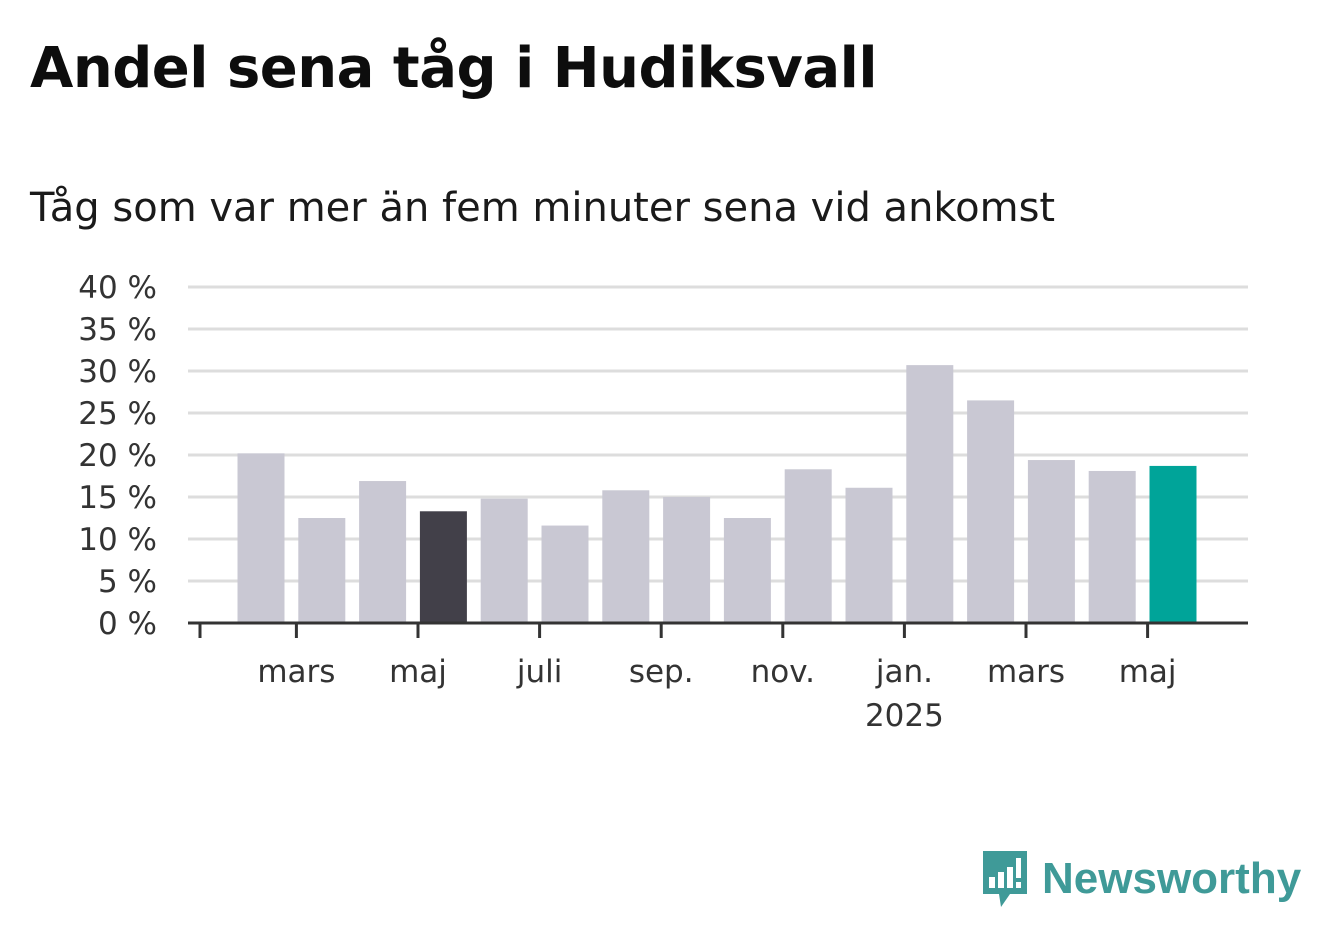 This screenshot has height=939, width=1322. I want to click on y-axis-labels: 0 % 5 % 10 % 15 % 20 % 25 % 30 % 35 % 40 %, so click(117, 456).